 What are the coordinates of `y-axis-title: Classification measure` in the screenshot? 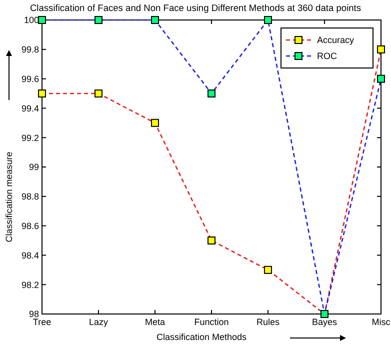 It's located at (9, 197).